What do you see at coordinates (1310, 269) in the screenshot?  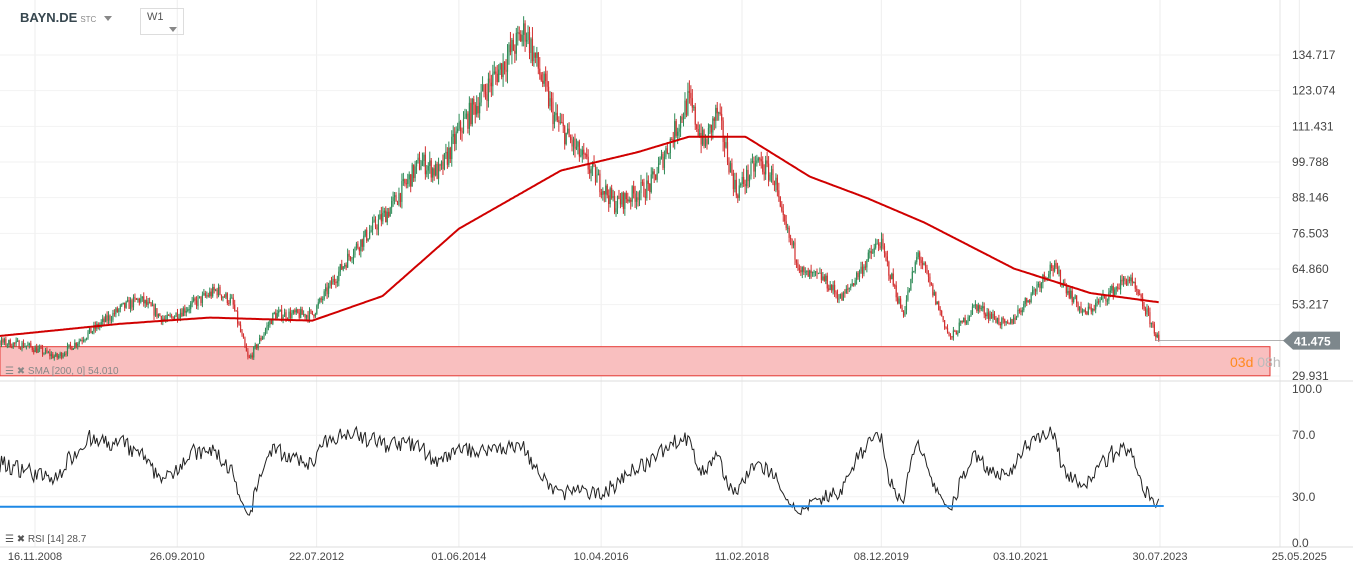 I see `y-tick-label: 64.860` at bounding box center [1310, 269].